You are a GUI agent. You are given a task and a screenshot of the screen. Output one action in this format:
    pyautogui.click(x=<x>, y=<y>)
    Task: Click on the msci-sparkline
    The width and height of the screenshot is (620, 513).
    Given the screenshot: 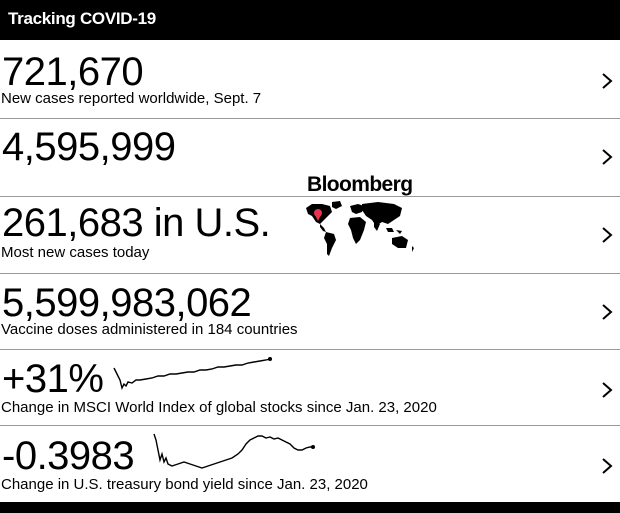 What is the action you would take?
    pyautogui.click(x=192, y=374)
    